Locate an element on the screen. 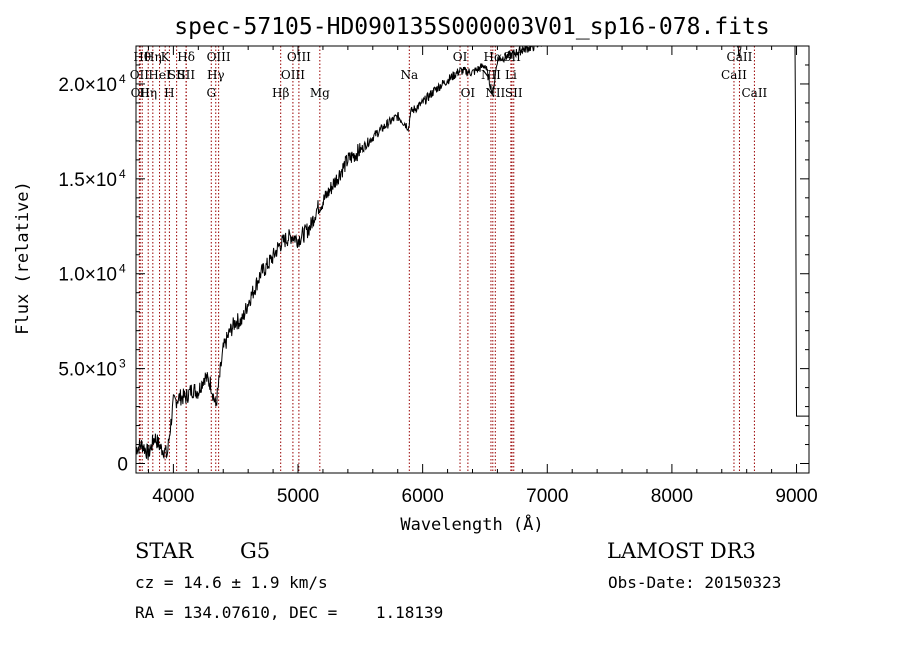 The width and height of the screenshot is (900, 649). object-subclass: G5 is located at coordinates (255, 551).